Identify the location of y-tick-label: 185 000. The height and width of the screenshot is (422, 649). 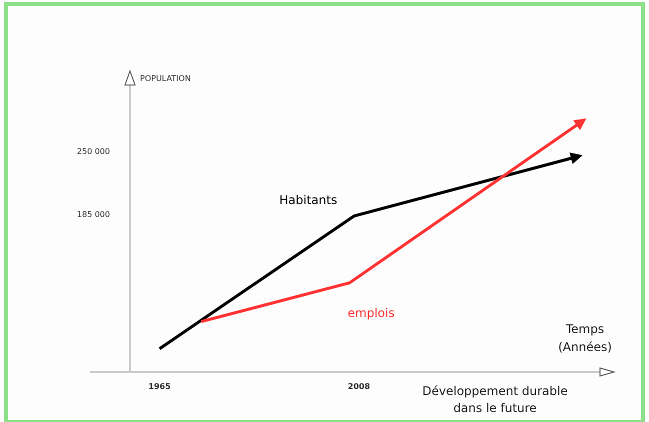
(93, 214).